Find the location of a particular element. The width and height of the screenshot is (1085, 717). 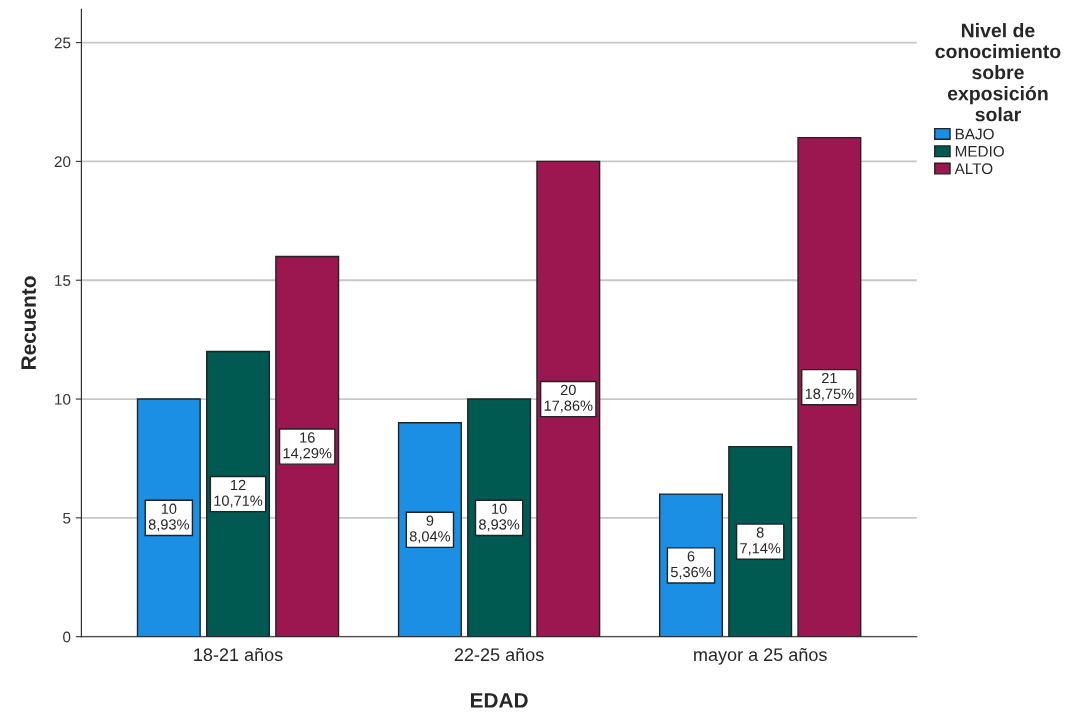

data-label: 8 7,14% is located at coordinates (760, 541).